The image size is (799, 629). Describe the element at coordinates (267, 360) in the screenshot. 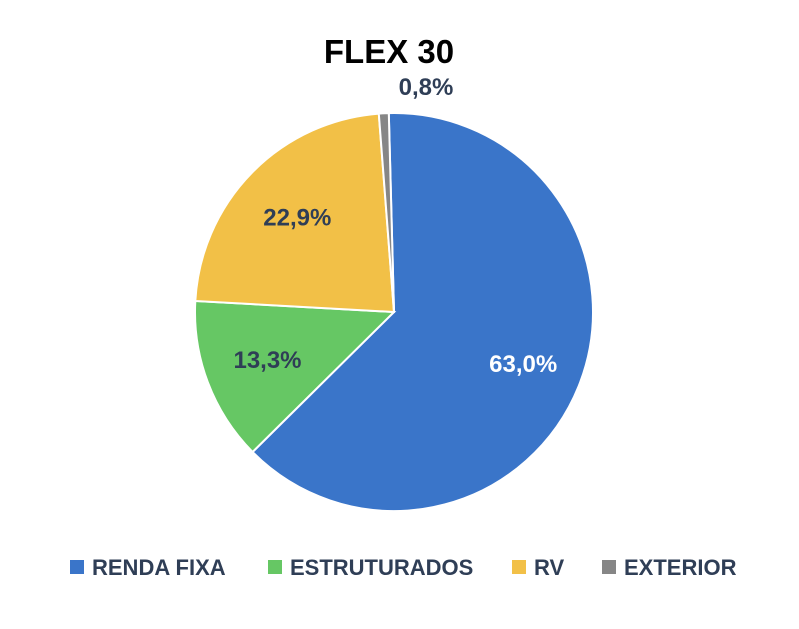

I see `data-label-estruturados: 13,3%` at that location.